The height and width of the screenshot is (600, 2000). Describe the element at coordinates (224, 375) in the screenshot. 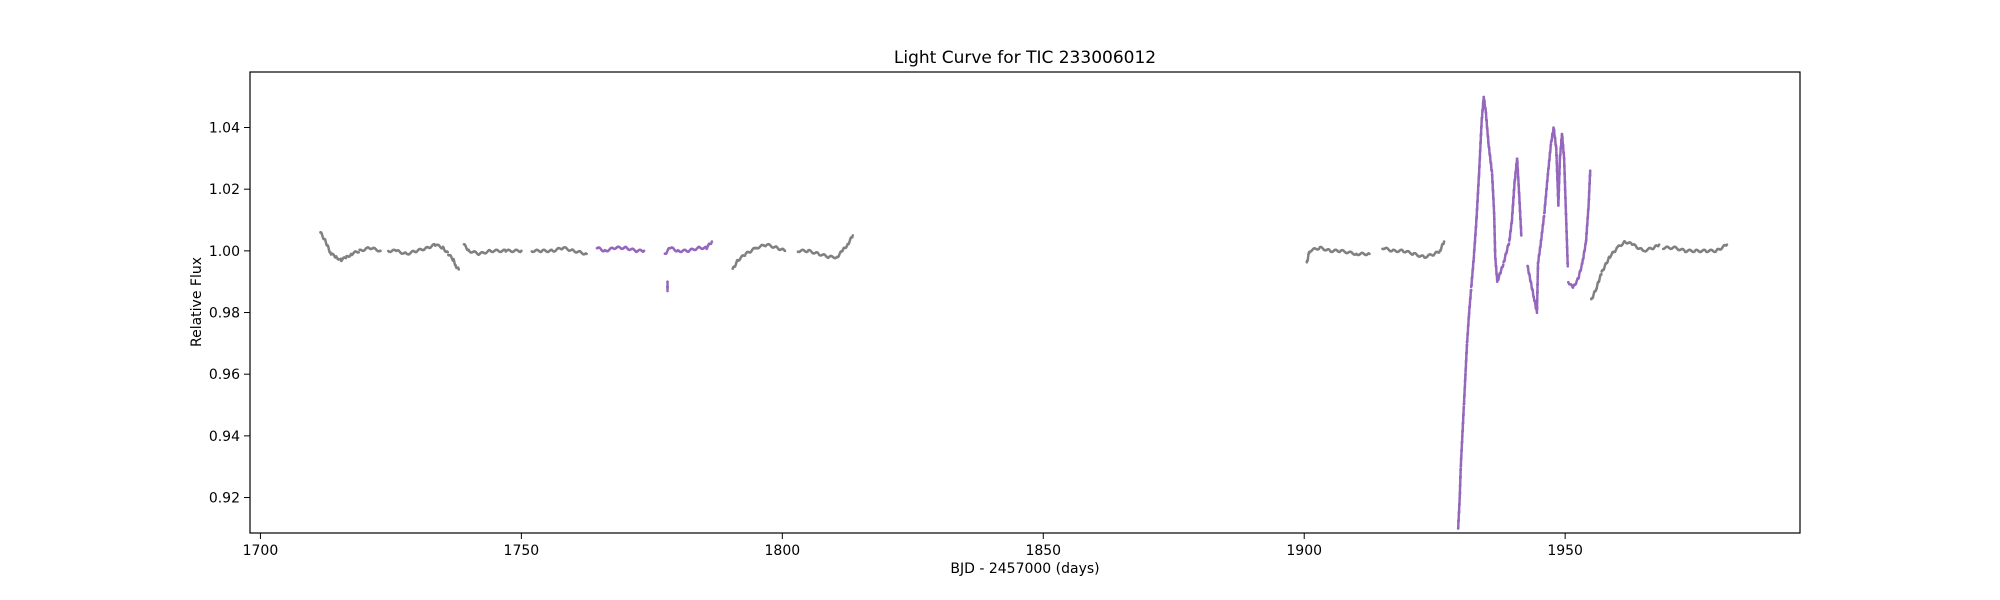

I see `y-tick-label: 0.96` at that location.